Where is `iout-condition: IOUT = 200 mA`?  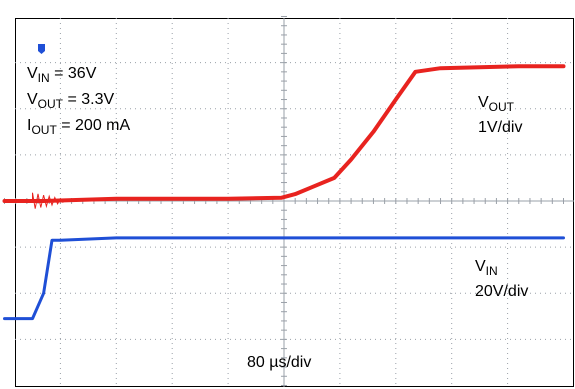 iout-condition: IOUT = 200 mA is located at coordinates (78, 126).